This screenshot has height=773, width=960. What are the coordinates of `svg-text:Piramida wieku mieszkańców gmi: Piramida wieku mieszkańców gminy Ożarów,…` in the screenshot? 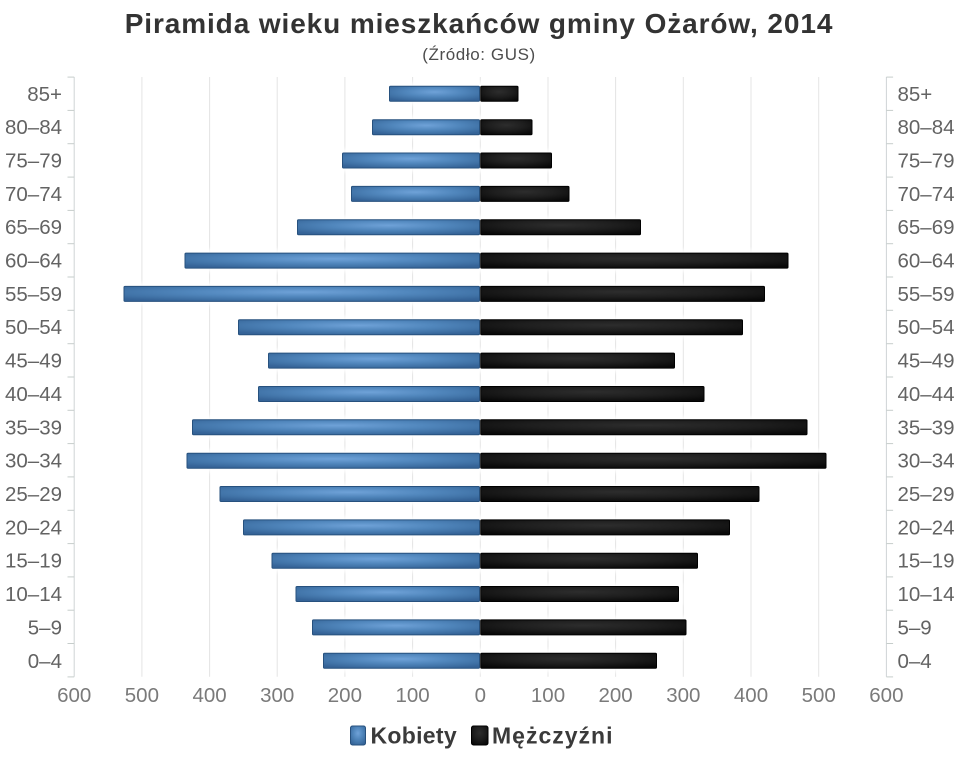 It's located at (479, 23).